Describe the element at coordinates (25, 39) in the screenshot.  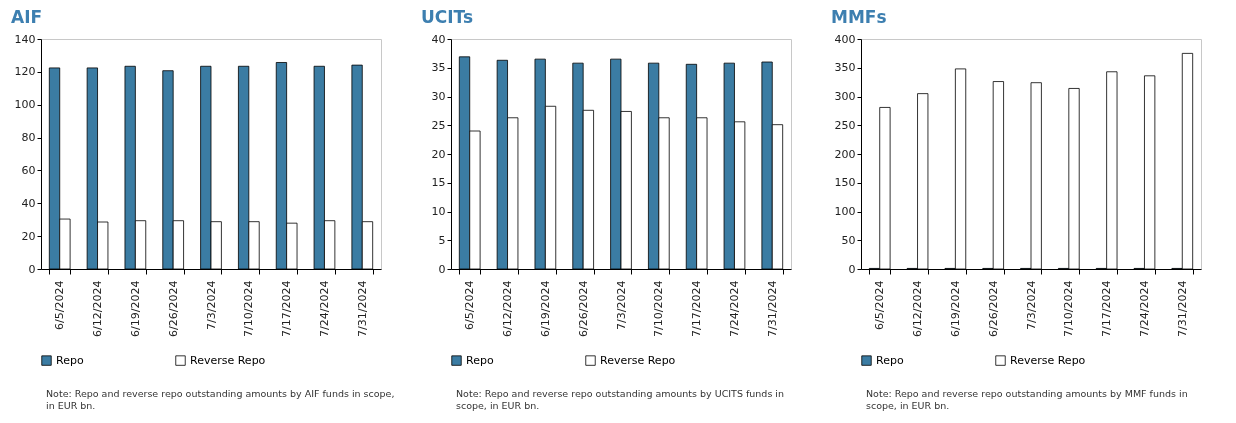
I see `y-tick-label: 140` at that location.